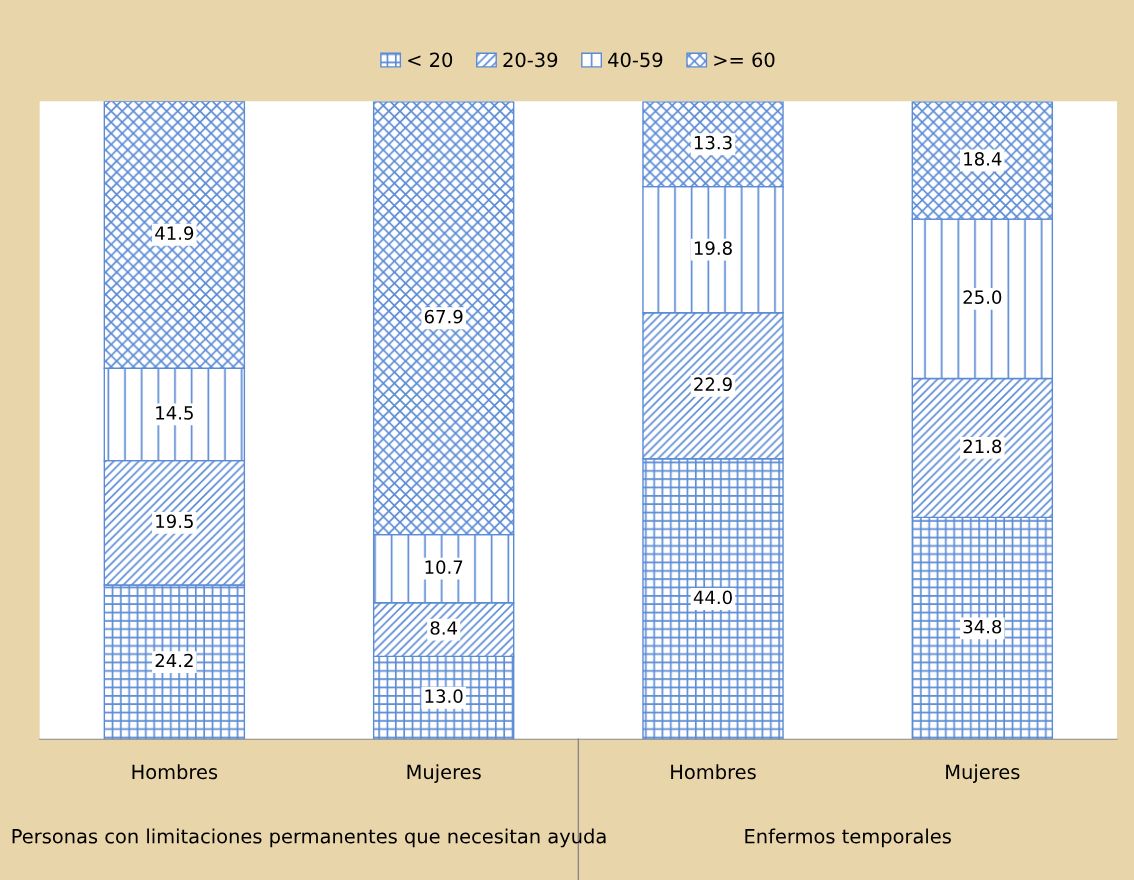 This screenshot has width=1134, height=880. What do you see at coordinates (713, 384) in the screenshot?
I see `data-label: 22.9` at bounding box center [713, 384].